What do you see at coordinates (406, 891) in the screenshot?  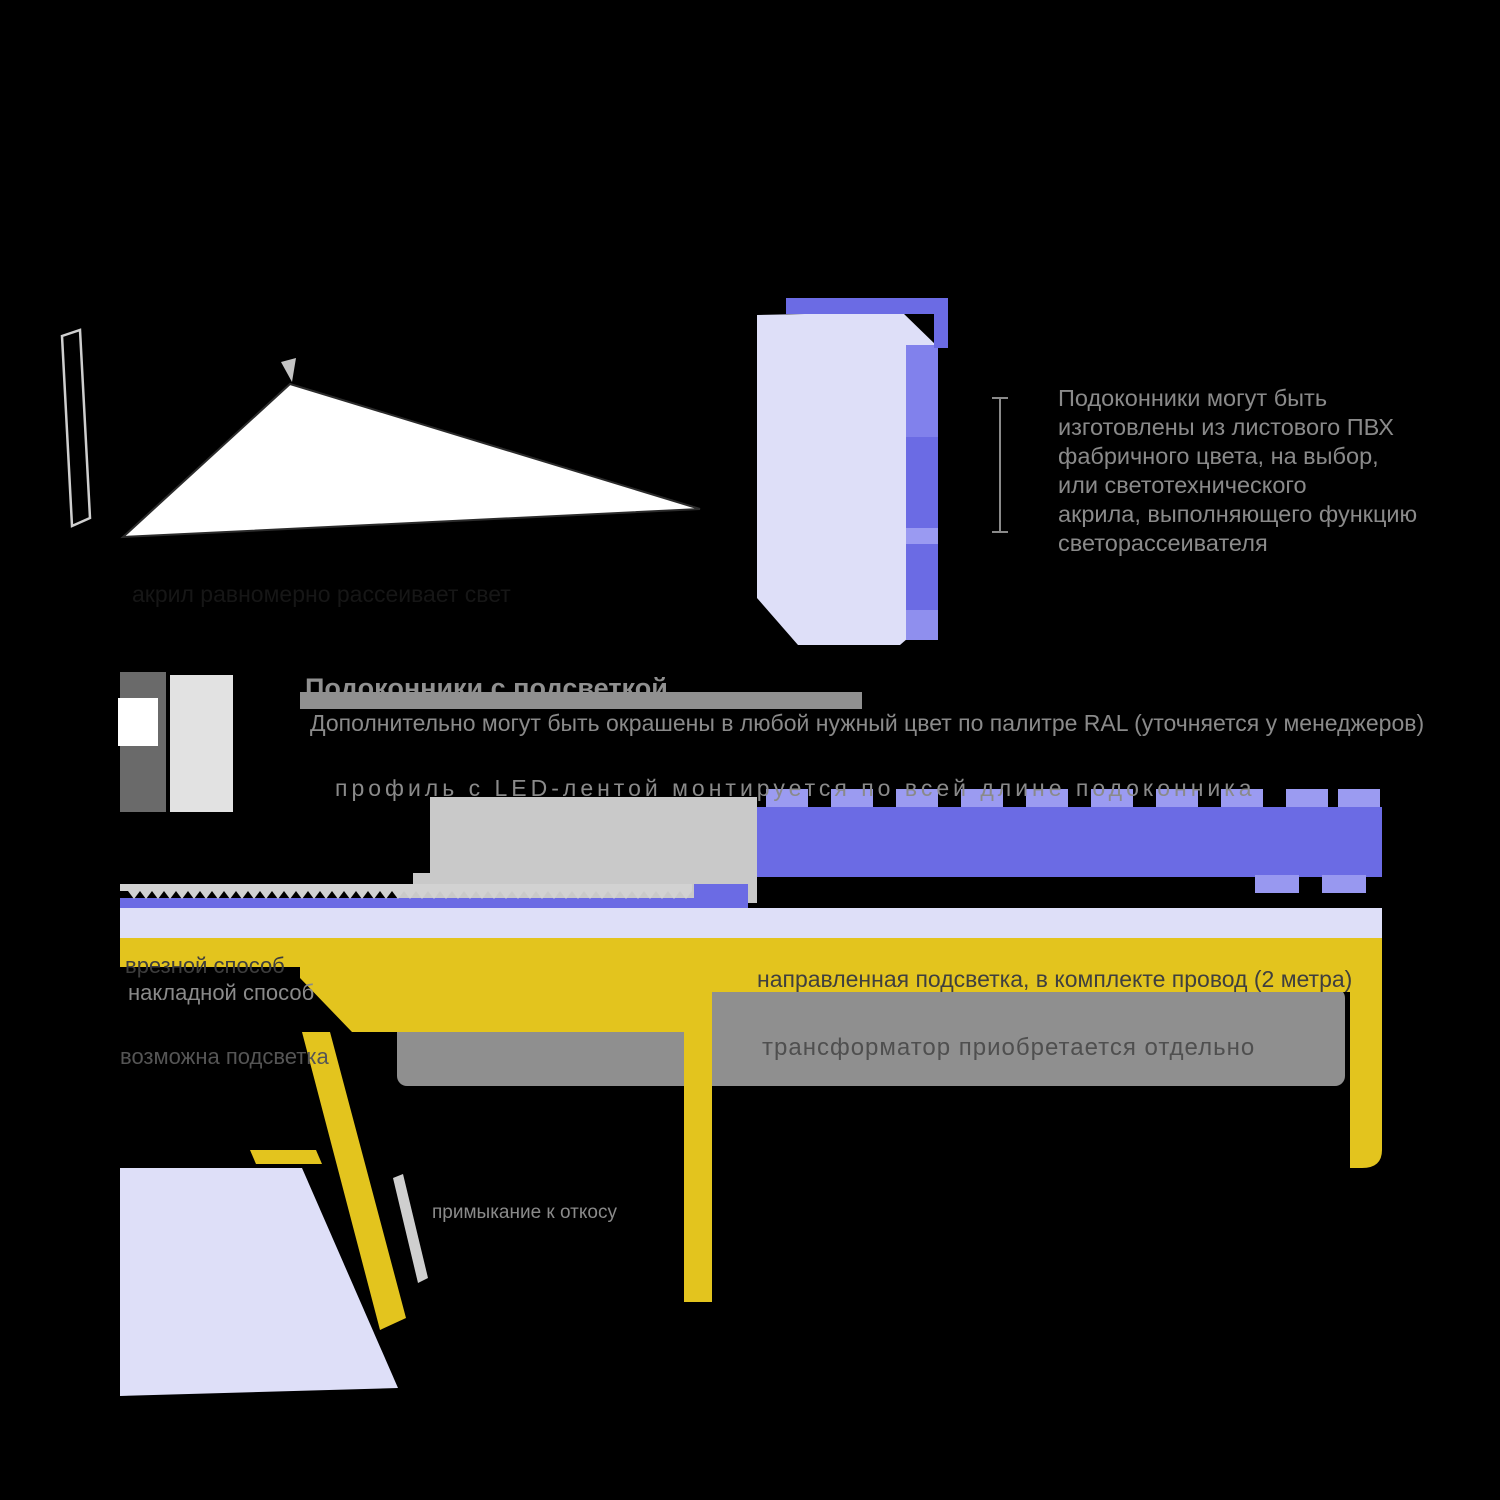 I see `serrated-strip-shape` at bounding box center [406, 891].